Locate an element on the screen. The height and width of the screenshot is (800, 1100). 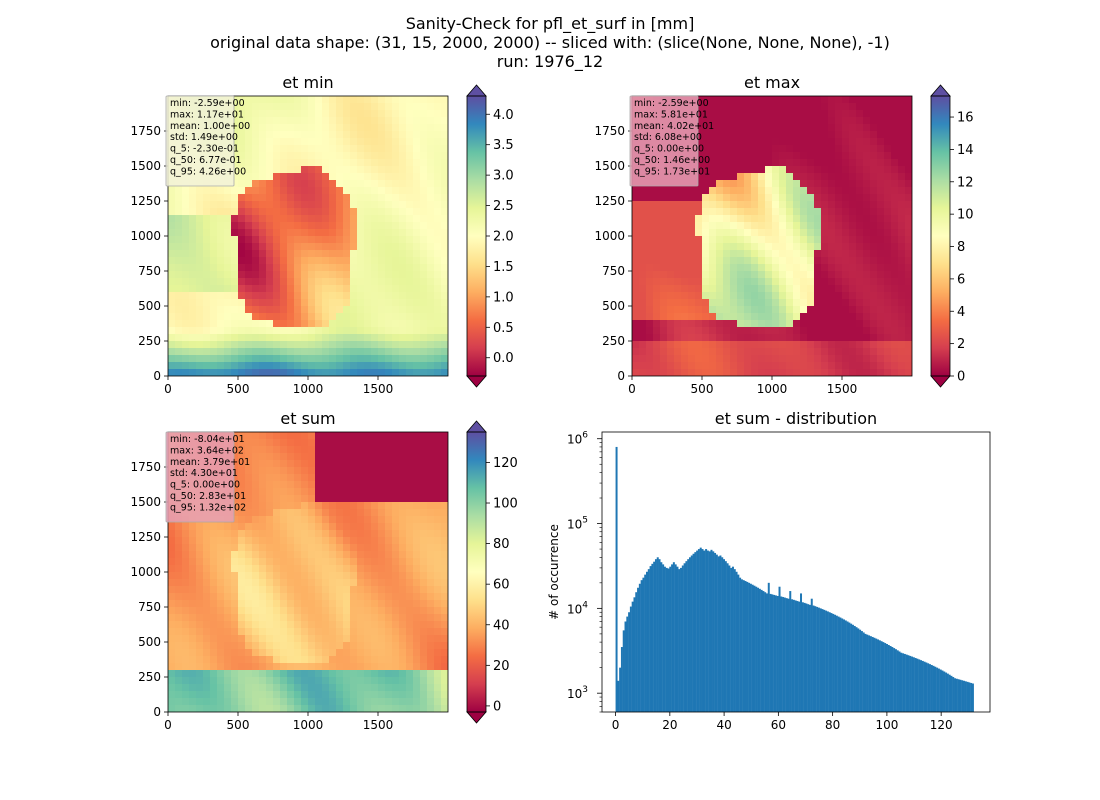
colorbar-tick-label: 3.5 is located at coordinates (503, 145).